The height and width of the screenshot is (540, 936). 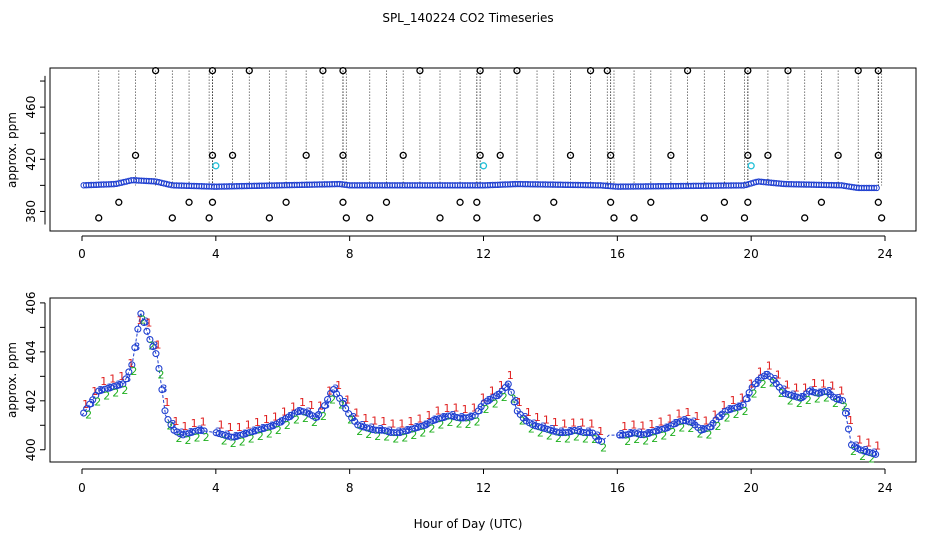 I want to click on top-x-tick-label: 0, so click(x=82, y=254).